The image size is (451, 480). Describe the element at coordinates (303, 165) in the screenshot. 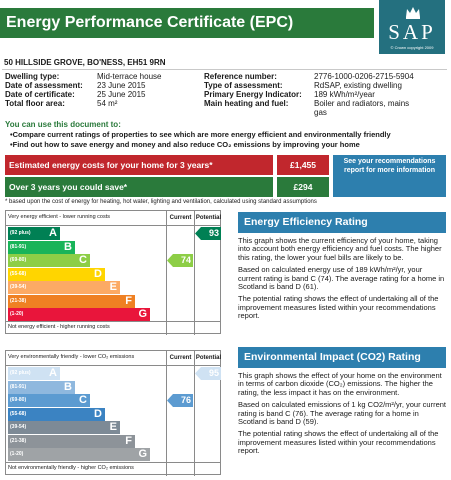

I see `estimated-cost-value: £1,455` at that location.